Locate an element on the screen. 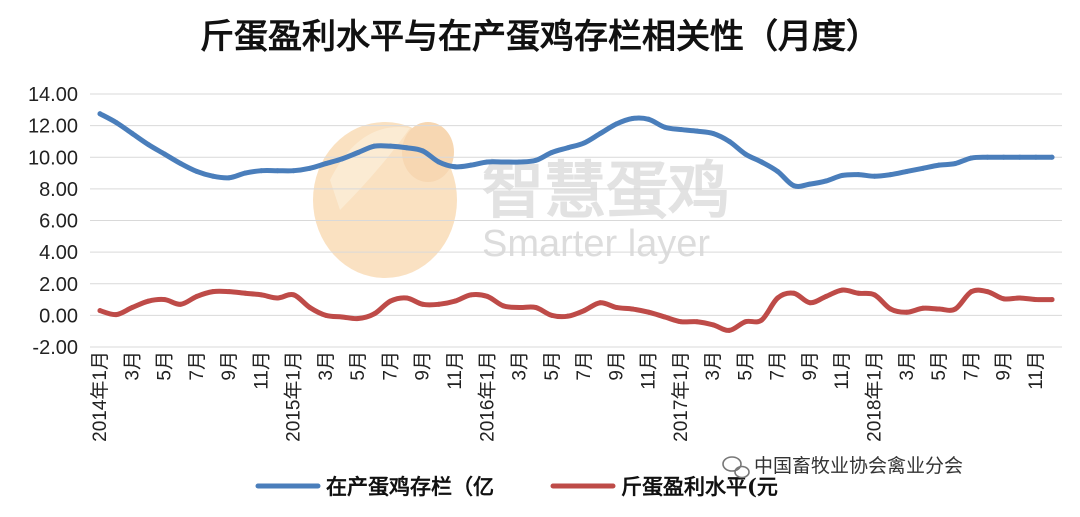 The height and width of the screenshot is (517, 1080). series-line-profit is located at coordinates (576, 310).